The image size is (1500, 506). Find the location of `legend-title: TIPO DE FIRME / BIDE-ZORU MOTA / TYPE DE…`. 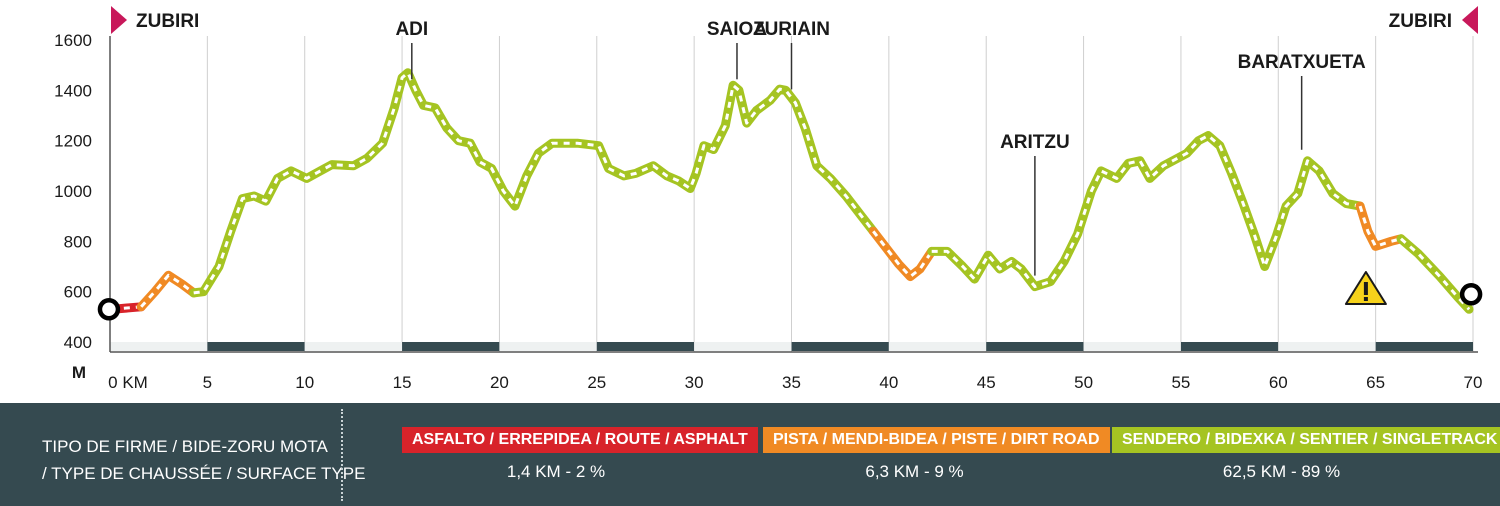

legend-title: TIPO DE FIRME / BIDE-ZORU MOTA / TYPE DE… is located at coordinates (203, 460).